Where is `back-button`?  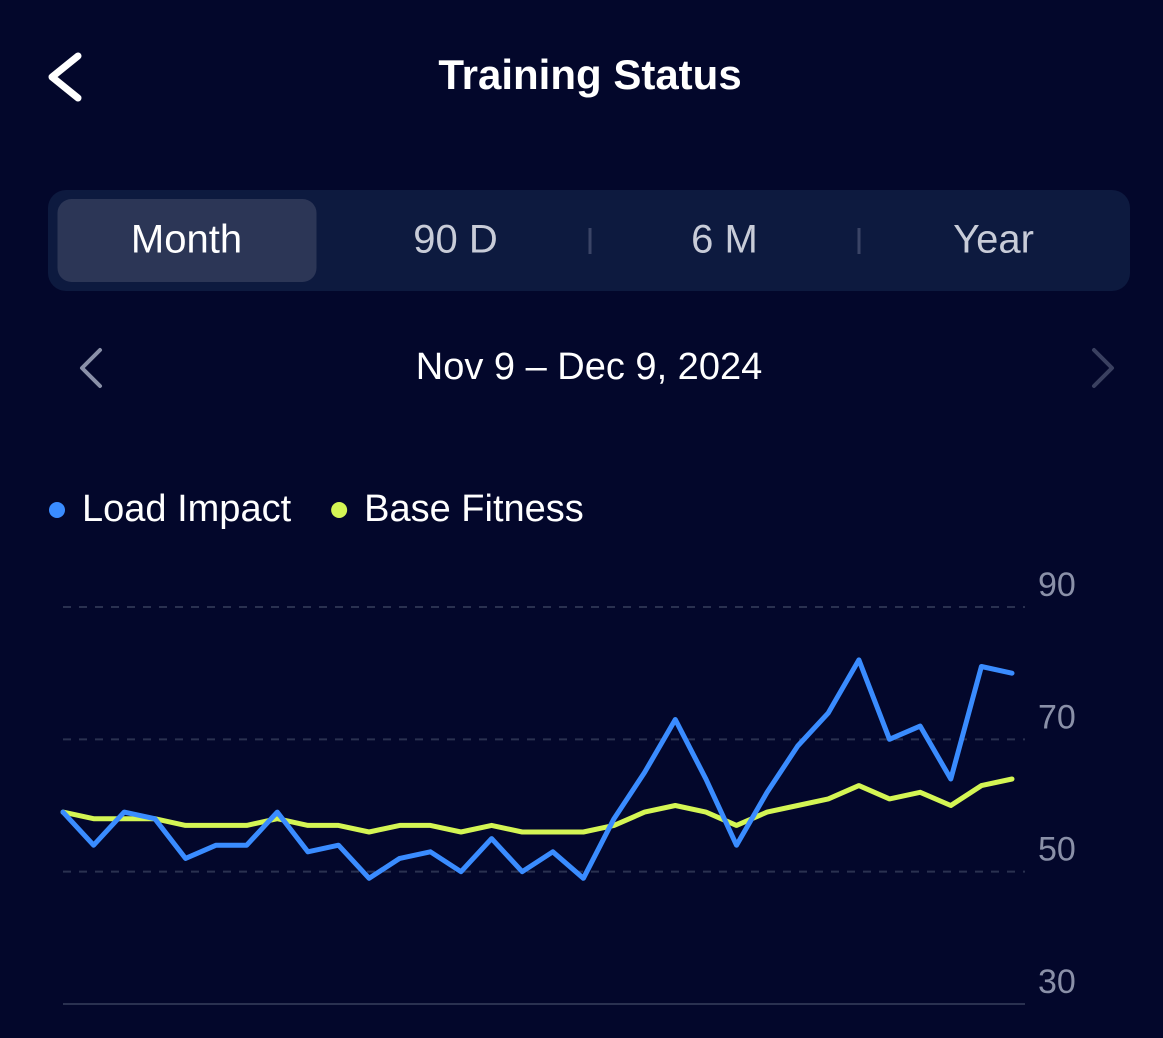
back-button is located at coordinates (65, 77).